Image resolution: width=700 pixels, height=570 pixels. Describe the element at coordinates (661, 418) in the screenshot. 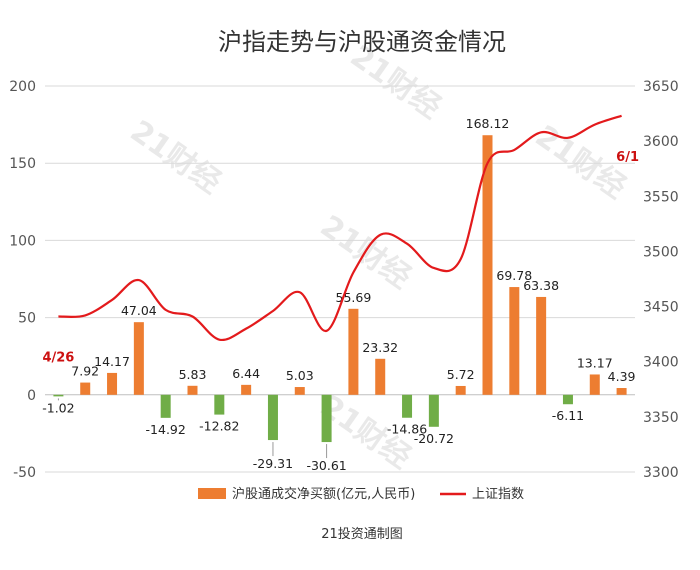

I see `right-tick-label: 3350` at that location.